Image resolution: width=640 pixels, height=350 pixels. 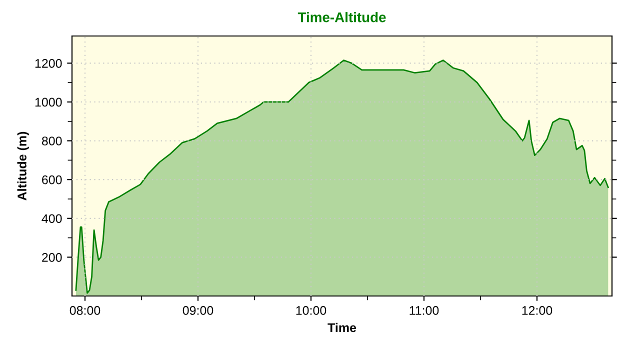 I want to click on x-tick-label: 09:00, so click(x=198, y=310).